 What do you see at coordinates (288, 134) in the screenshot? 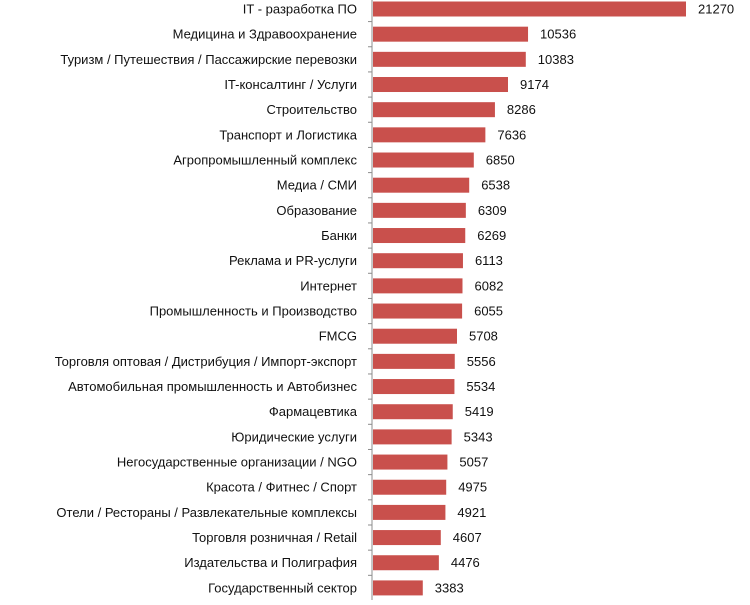
I see `category-label: Транспорт и Логистика` at bounding box center [288, 134].